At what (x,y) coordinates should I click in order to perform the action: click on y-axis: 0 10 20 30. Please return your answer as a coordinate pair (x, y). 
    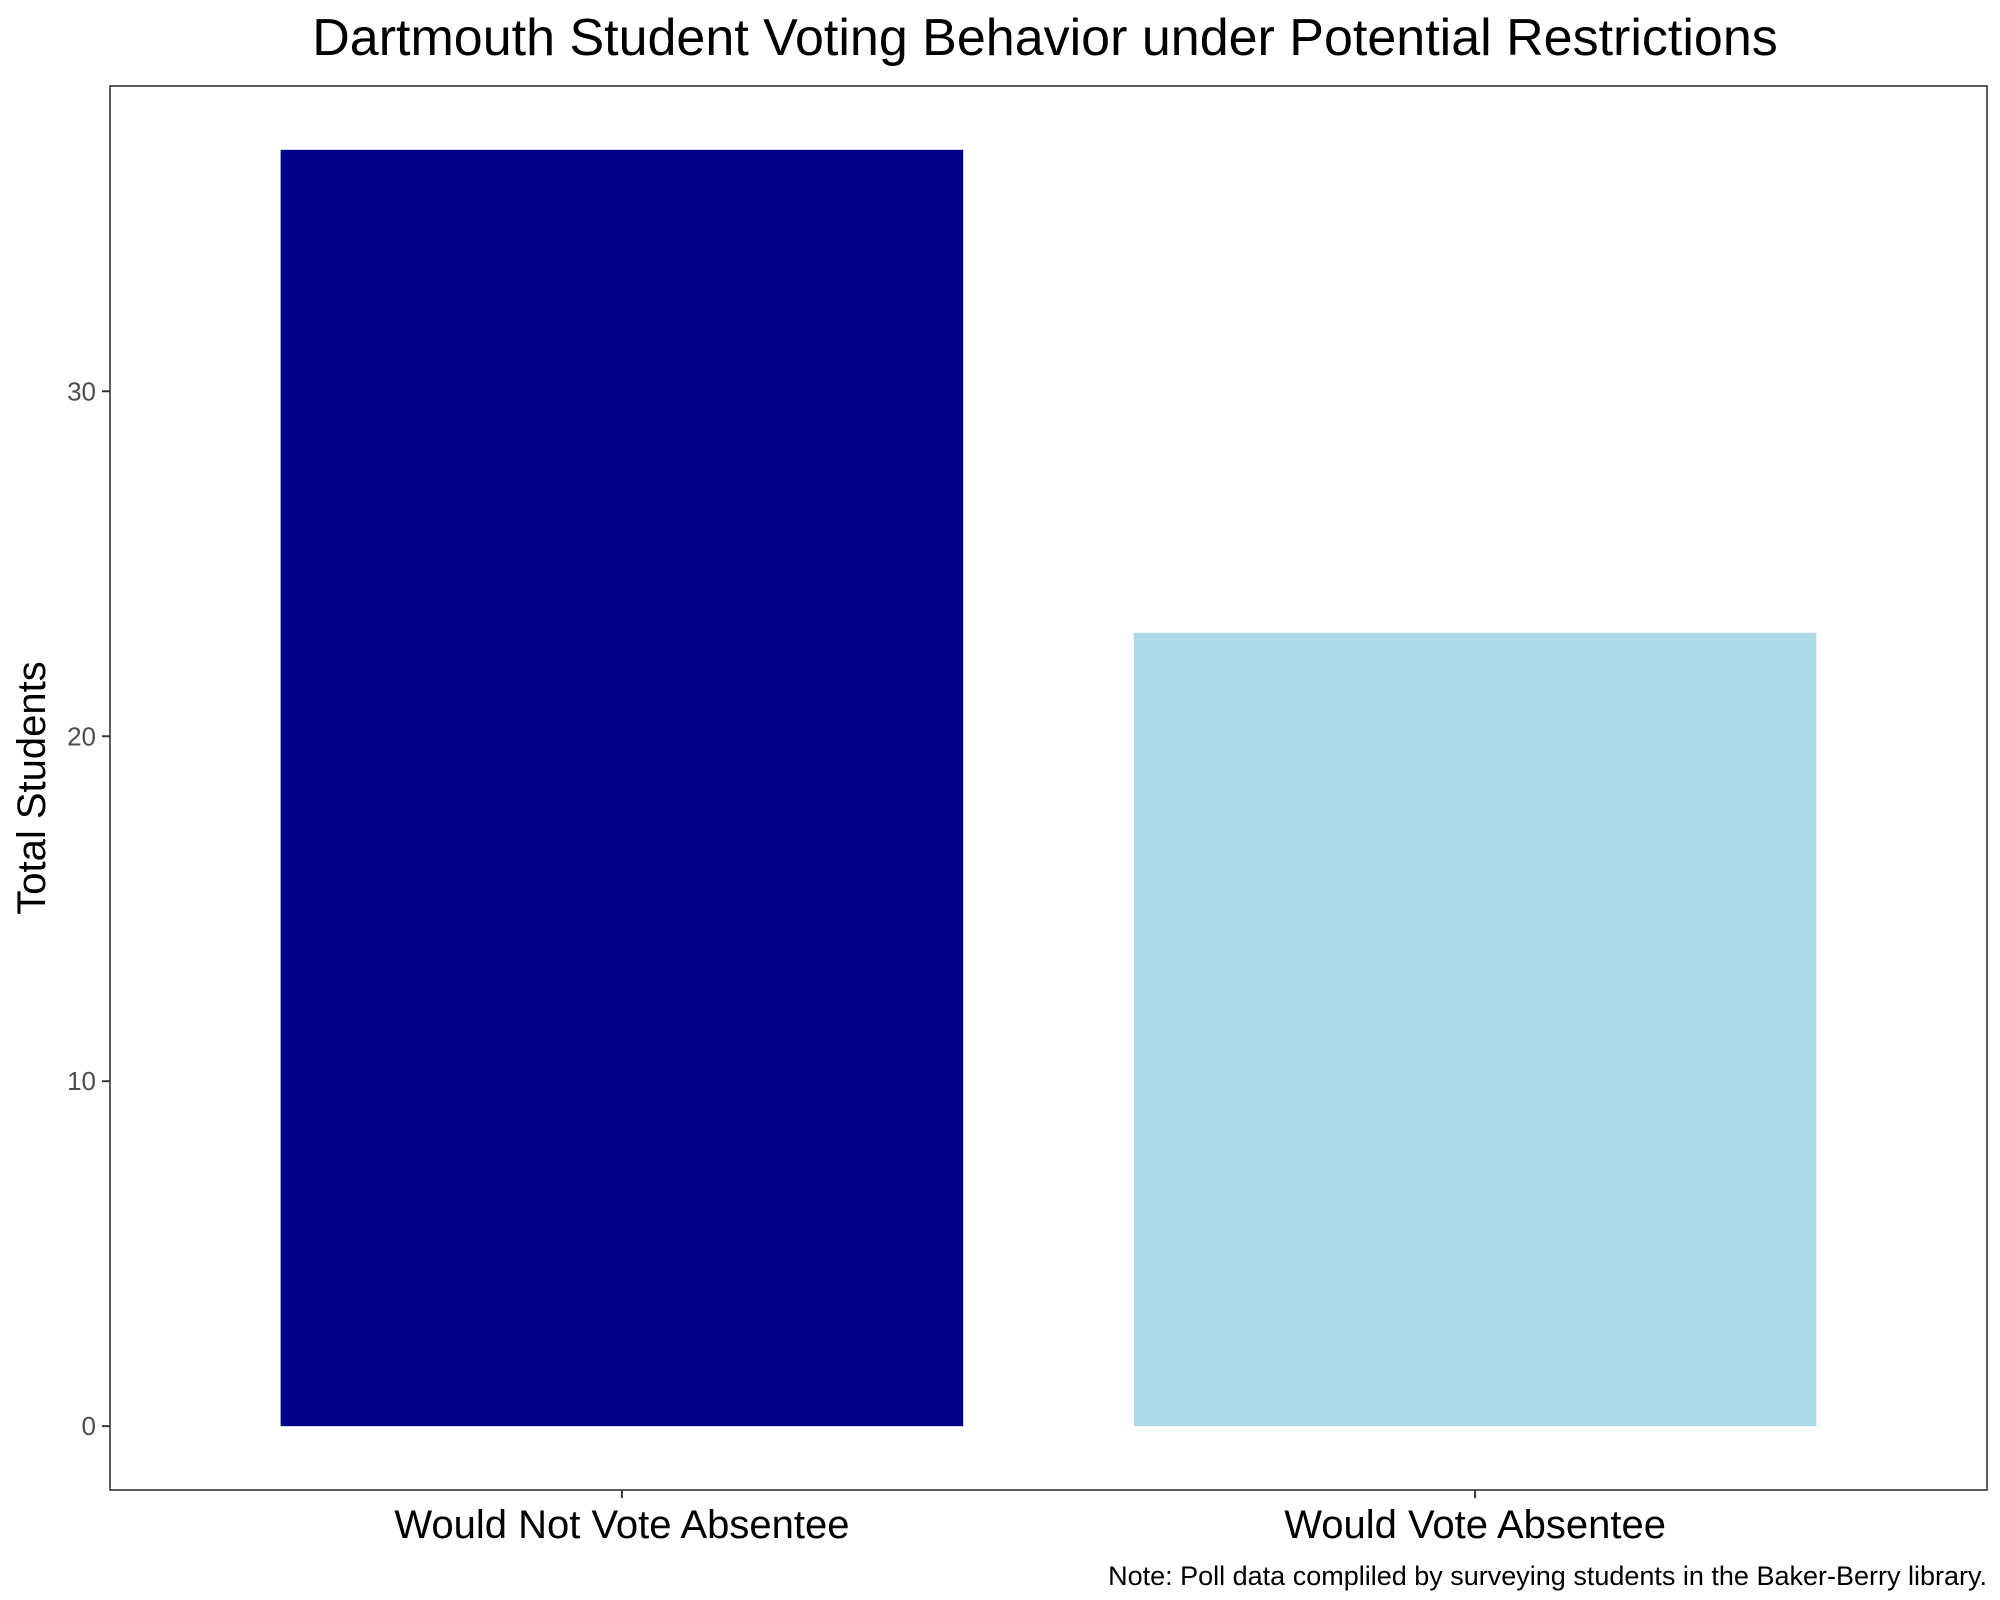
    Looking at the image, I should click on (88, 908).